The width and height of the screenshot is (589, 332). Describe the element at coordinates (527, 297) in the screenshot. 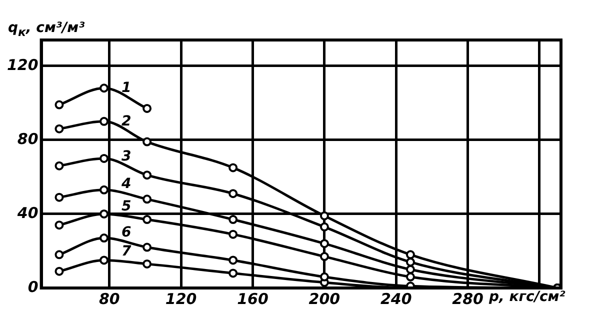

I see `x-axis-title: p, кгс/см²` at that location.